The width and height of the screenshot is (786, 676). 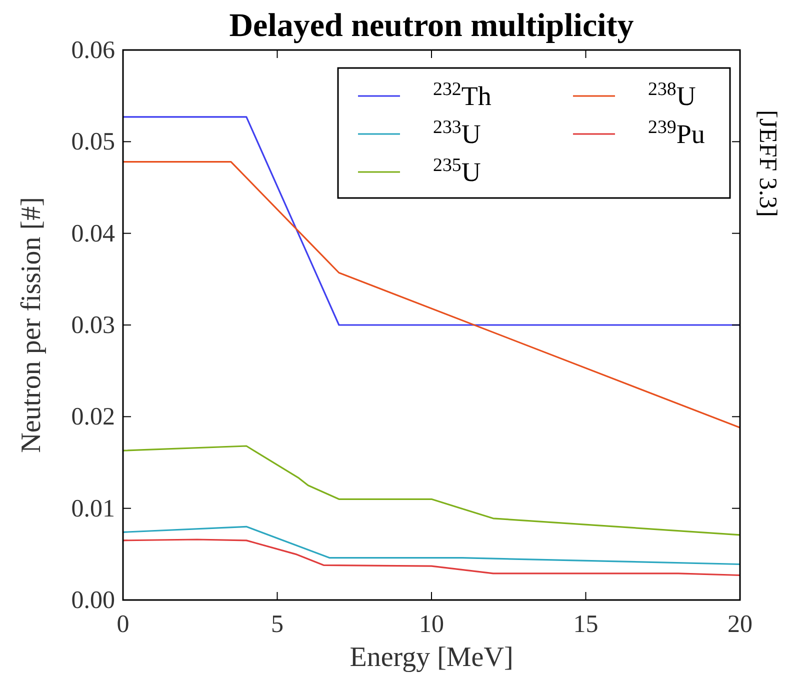 What do you see at coordinates (31, 325) in the screenshot?
I see `y-axis-title: Neutron per fission [#]` at bounding box center [31, 325].